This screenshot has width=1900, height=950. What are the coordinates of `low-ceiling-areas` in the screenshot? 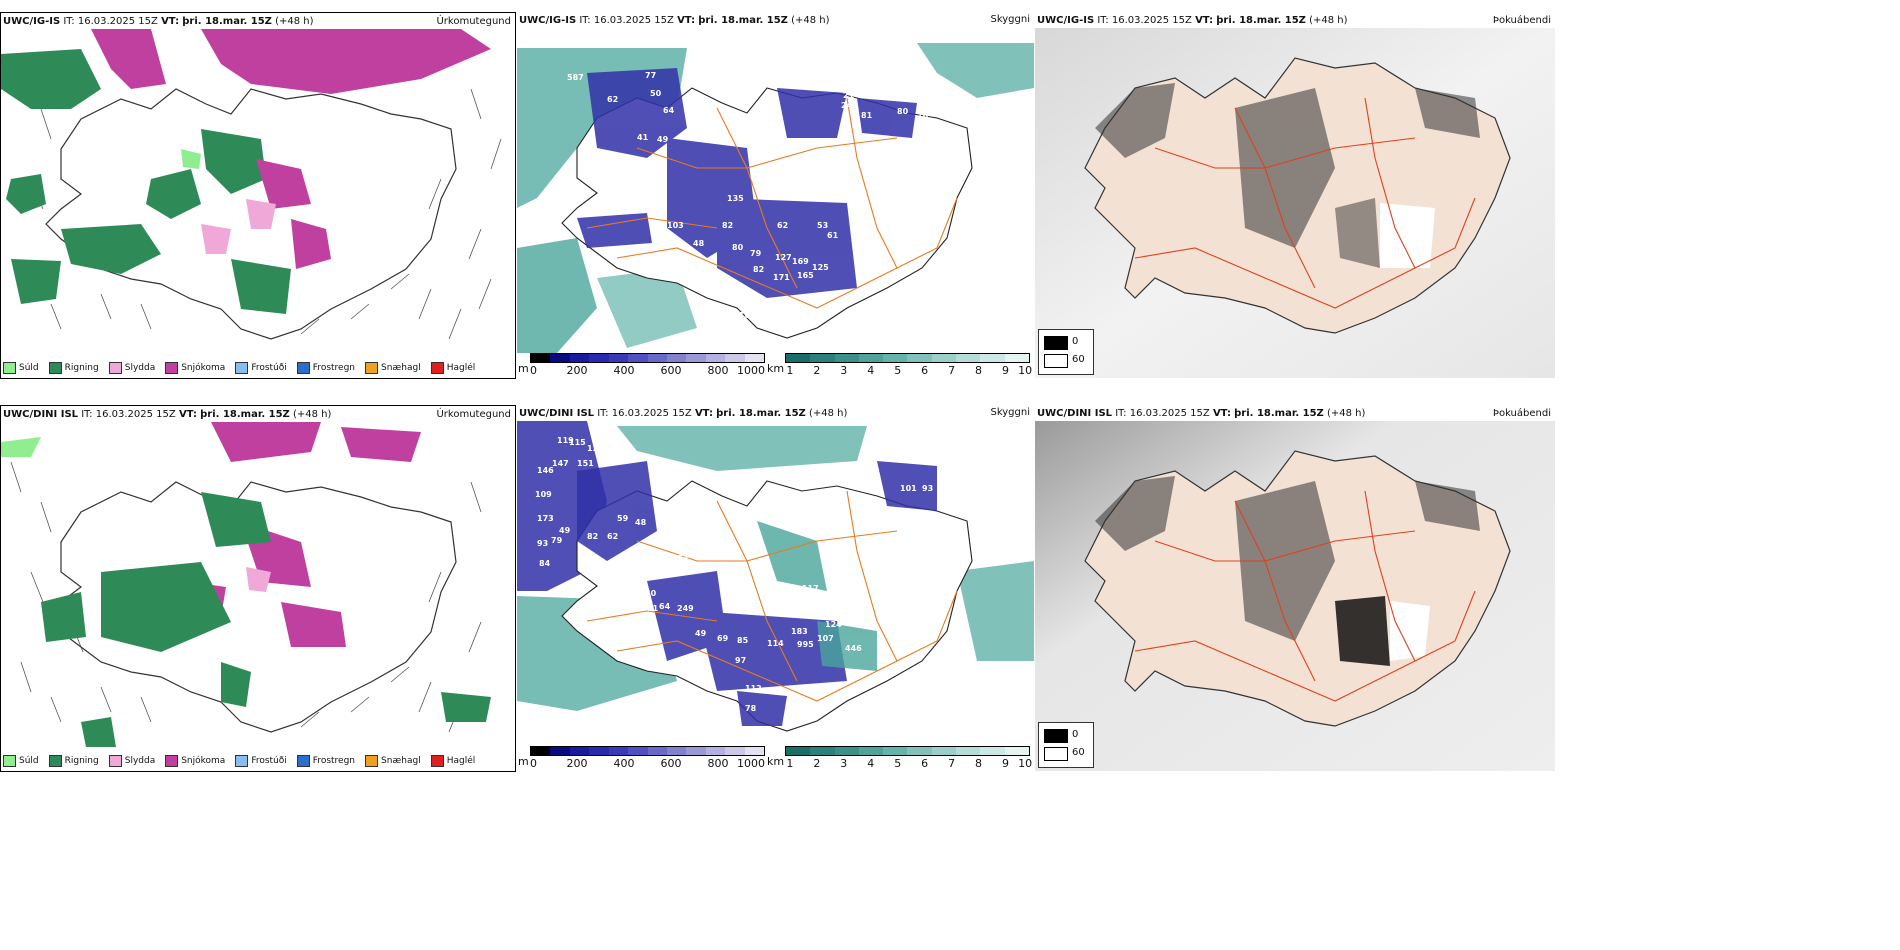 It's located at (747, 183).